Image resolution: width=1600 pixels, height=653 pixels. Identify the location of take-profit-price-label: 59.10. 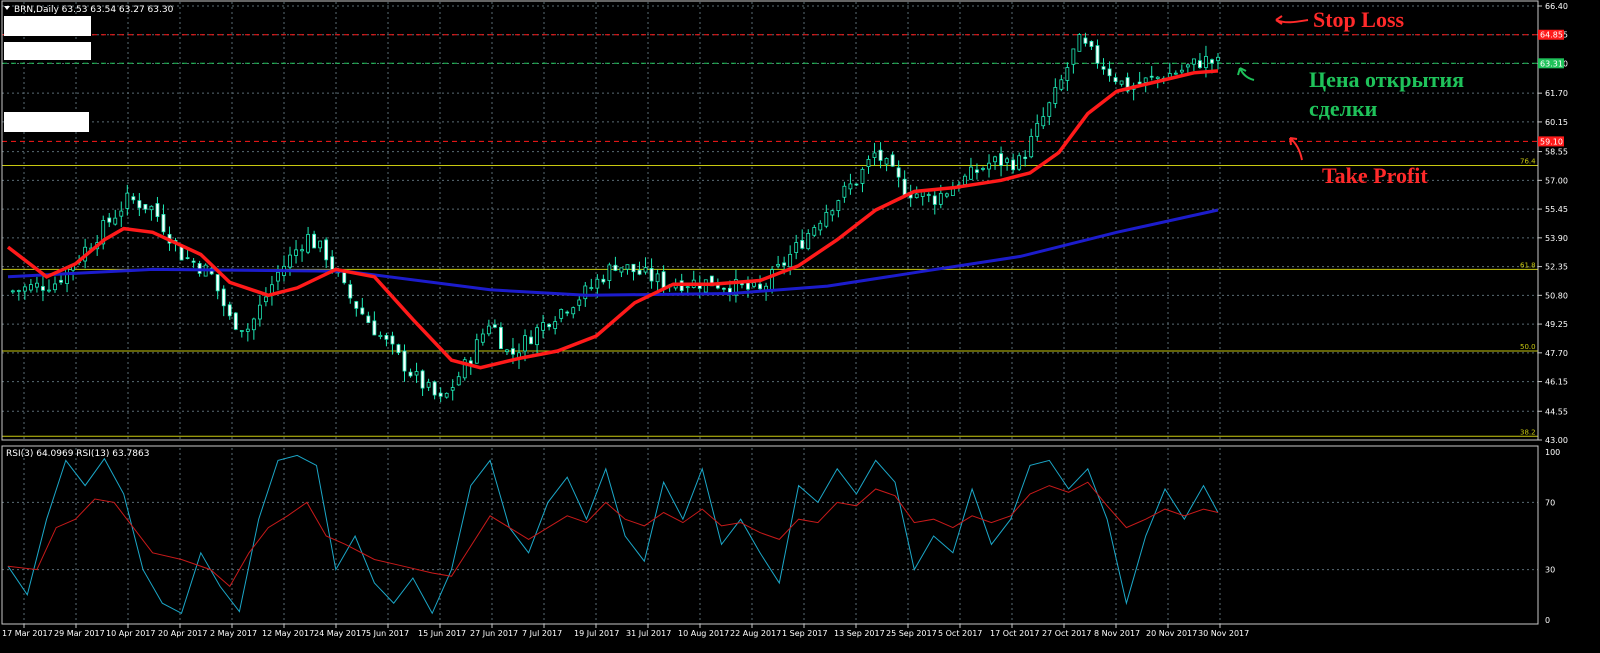
(1551, 141).